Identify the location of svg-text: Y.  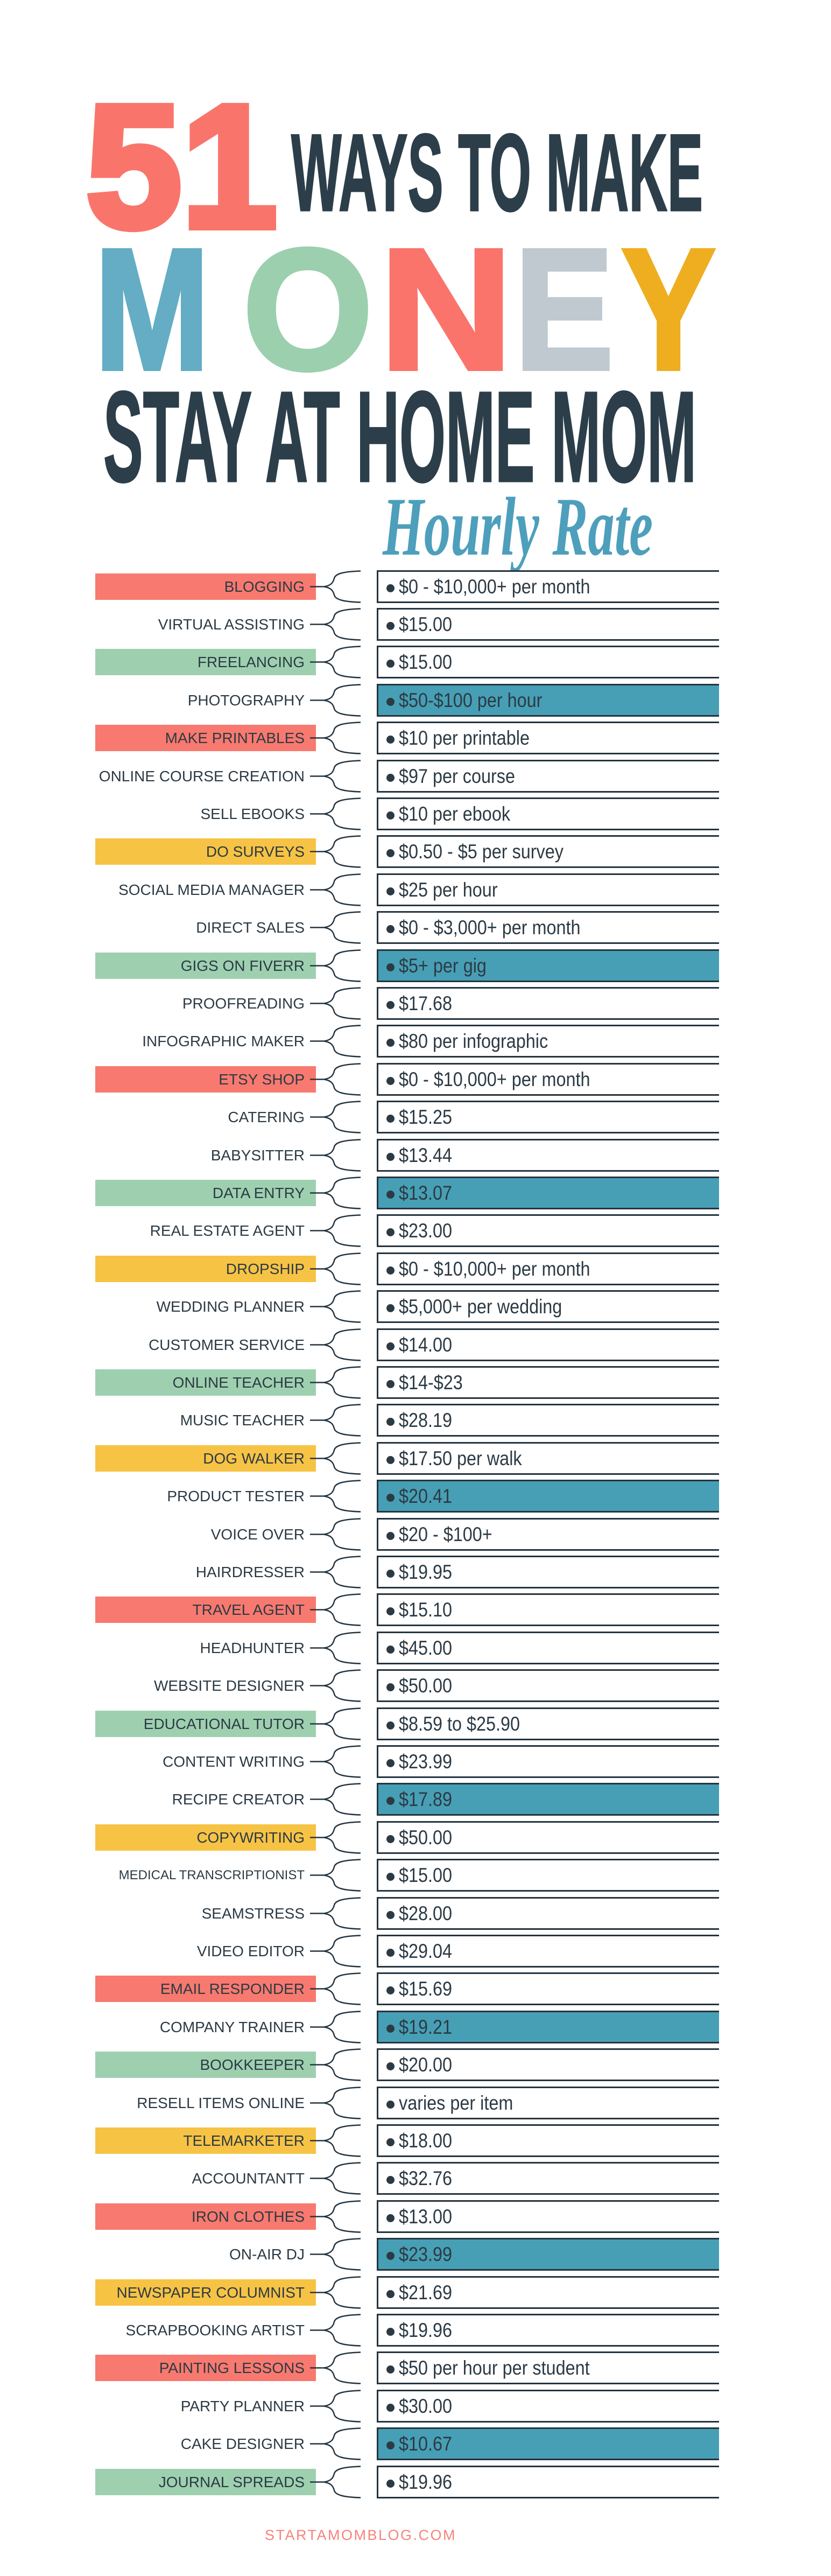
(668, 309).